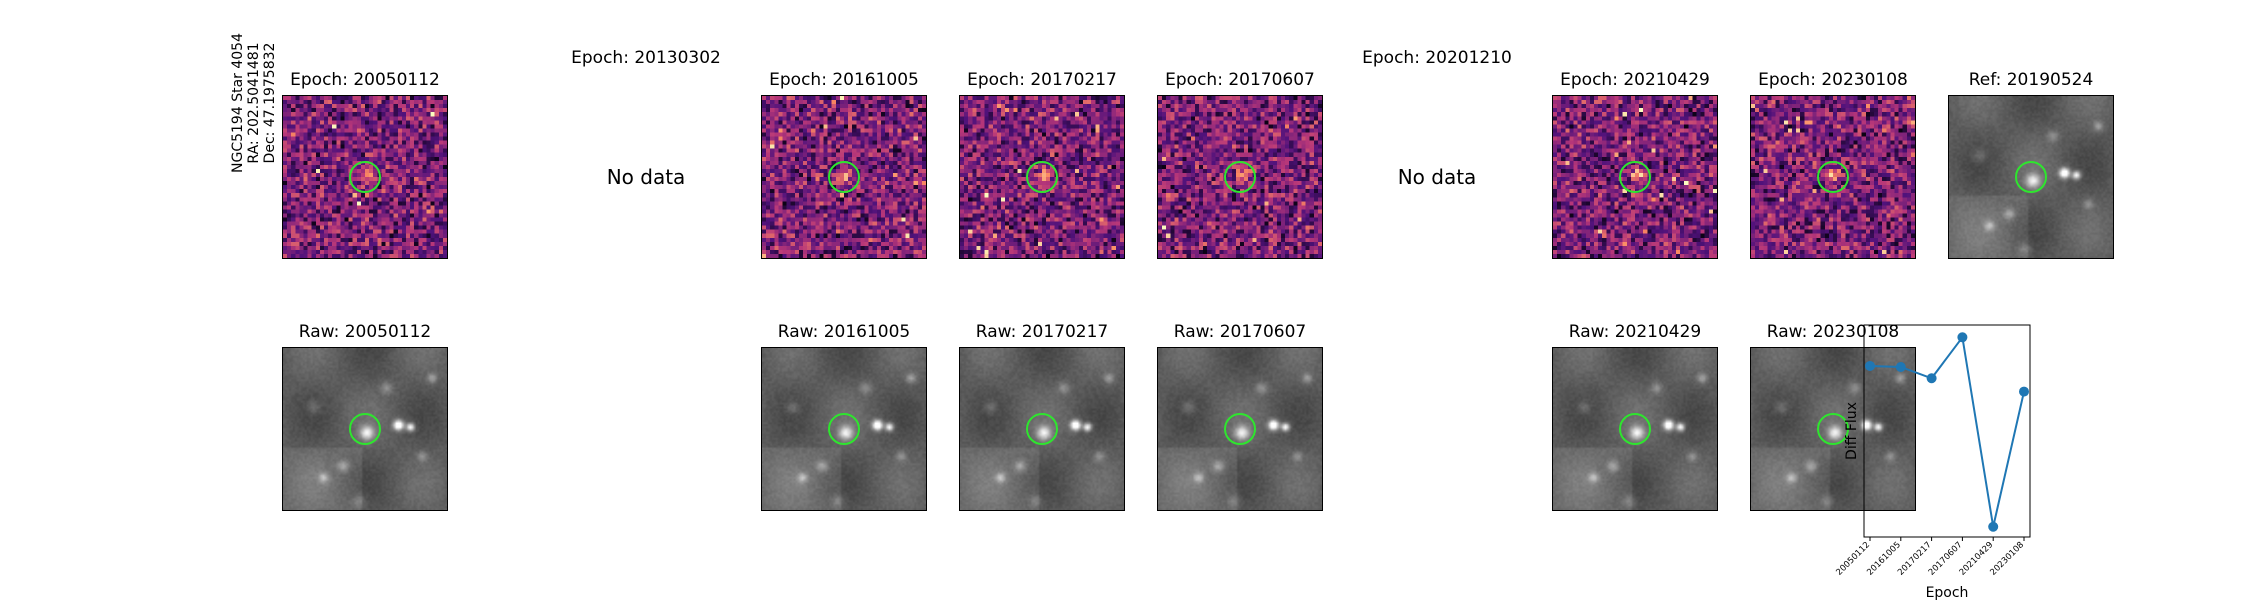  Describe the element at coordinates (270, 103) in the screenshot. I see `star-dec: Dec: 47.1975832` at that location.